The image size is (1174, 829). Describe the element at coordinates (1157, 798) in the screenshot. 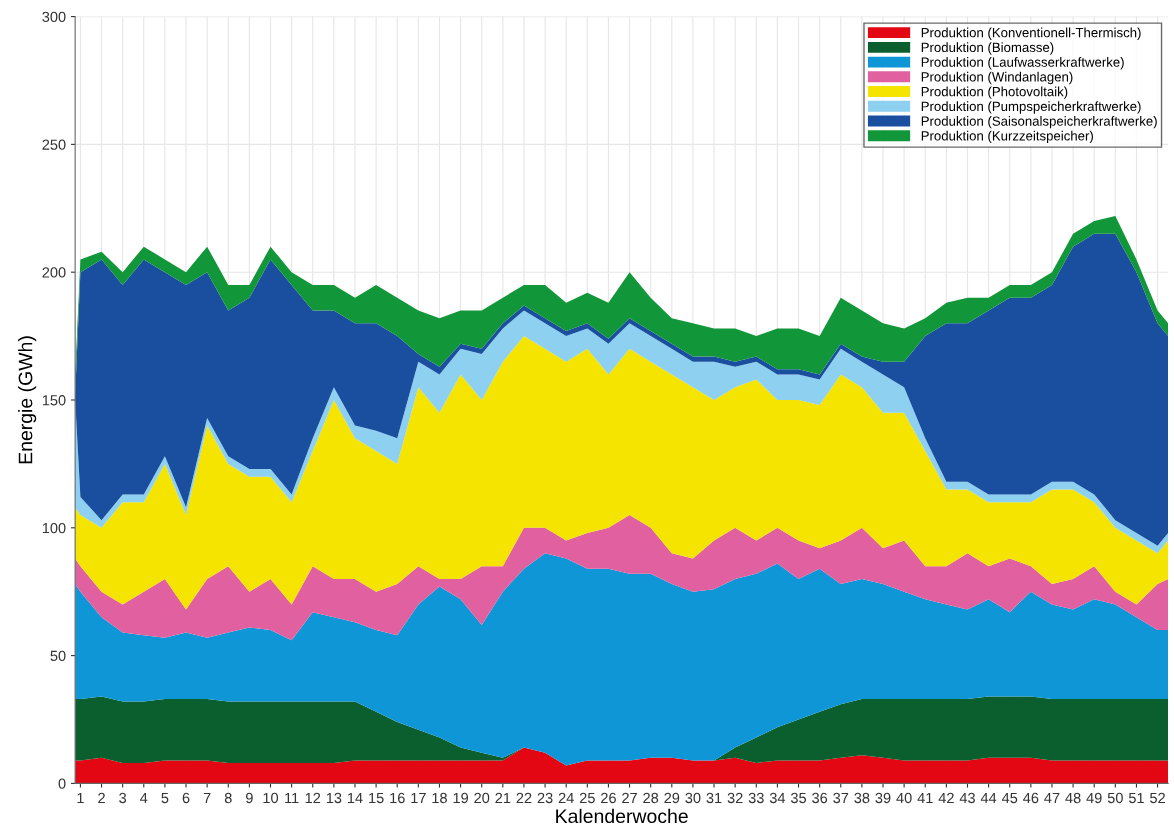

I see `x-tick-label: 52` at that location.